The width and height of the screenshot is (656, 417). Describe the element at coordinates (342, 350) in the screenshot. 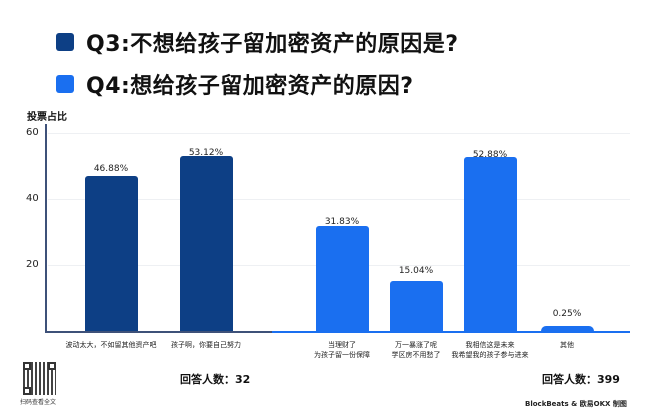

I see `category-label: 当理财了 为孩子留一份保障` at that location.